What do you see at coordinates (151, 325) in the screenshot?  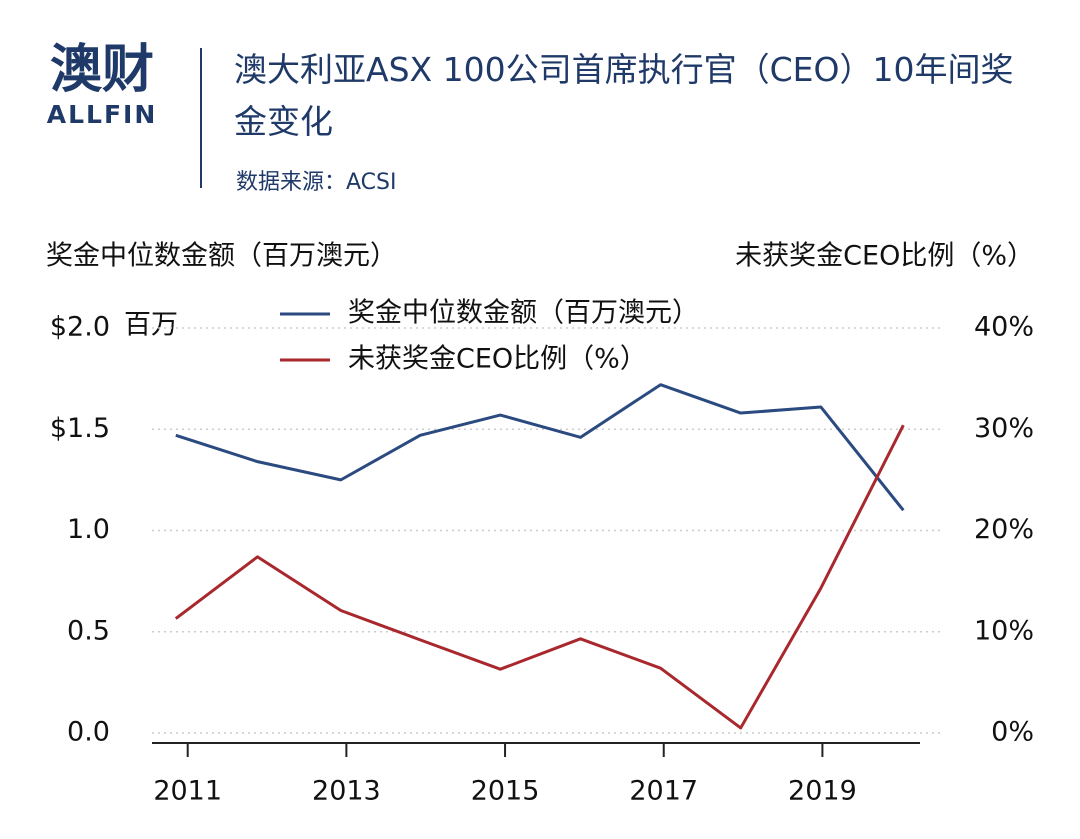 I see `y-unit-note: 百万` at bounding box center [151, 325].